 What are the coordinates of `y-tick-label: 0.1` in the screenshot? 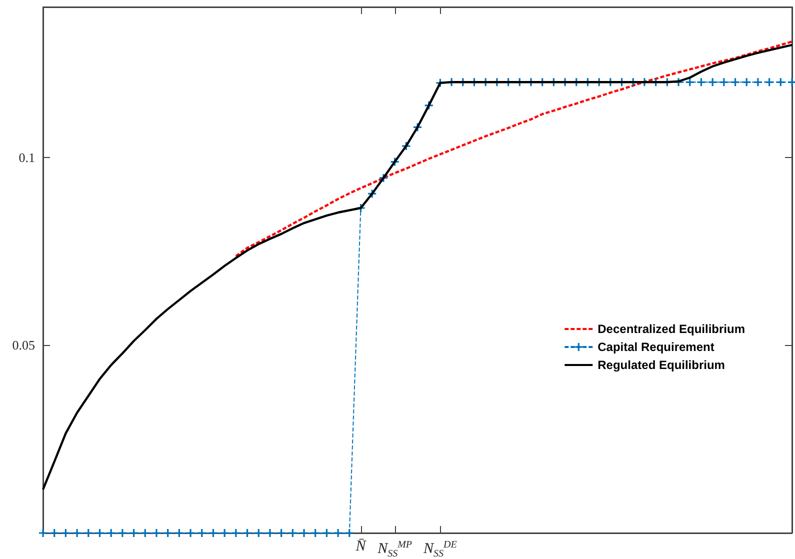 It's located at (26, 157).